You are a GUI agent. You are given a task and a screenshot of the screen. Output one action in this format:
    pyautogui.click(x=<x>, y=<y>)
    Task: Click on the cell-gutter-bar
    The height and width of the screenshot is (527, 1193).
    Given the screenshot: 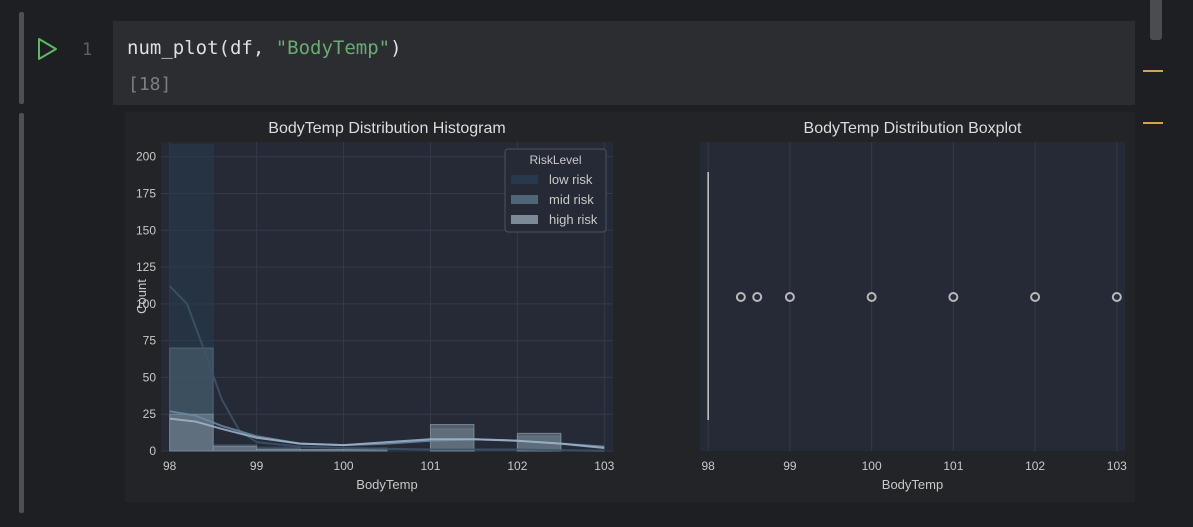 What is the action you would take?
    pyautogui.click(x=21, y=58)
    